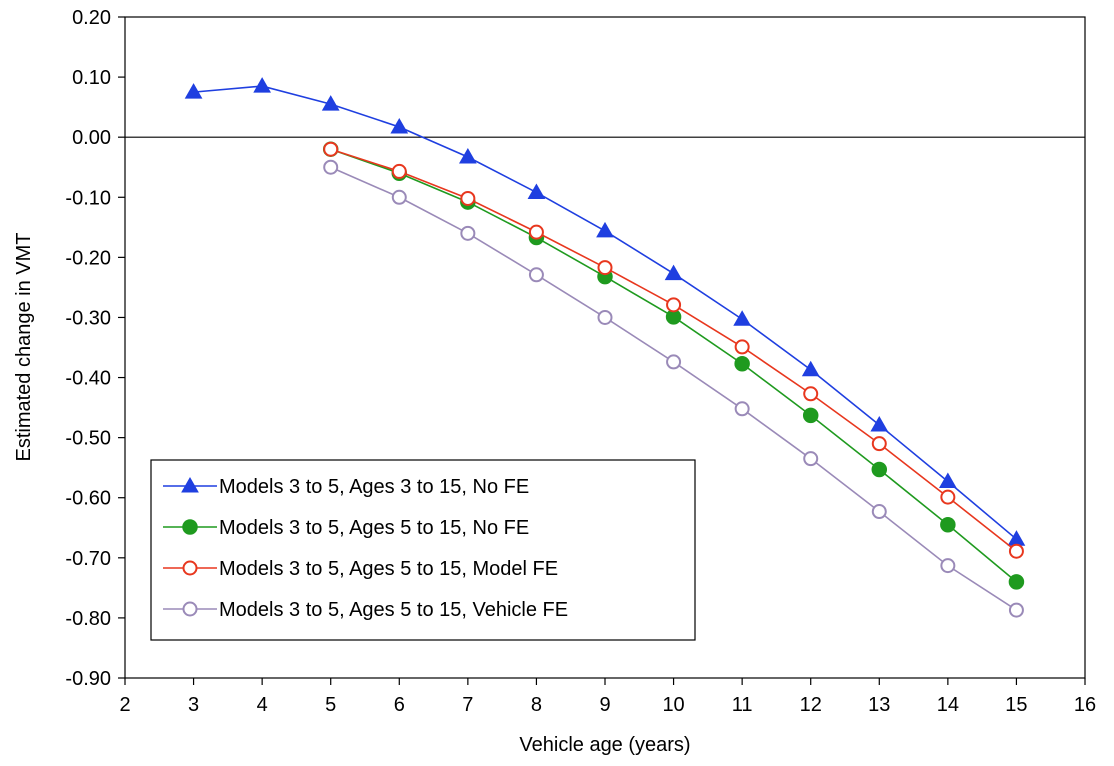 The height and width of the screenshot is (766, 1114). Describe the element at coordinates (374, 528) in the screenshot. I see `legend-label: Models 3 to 5, Ages 5 to 15, No FE` at that location.